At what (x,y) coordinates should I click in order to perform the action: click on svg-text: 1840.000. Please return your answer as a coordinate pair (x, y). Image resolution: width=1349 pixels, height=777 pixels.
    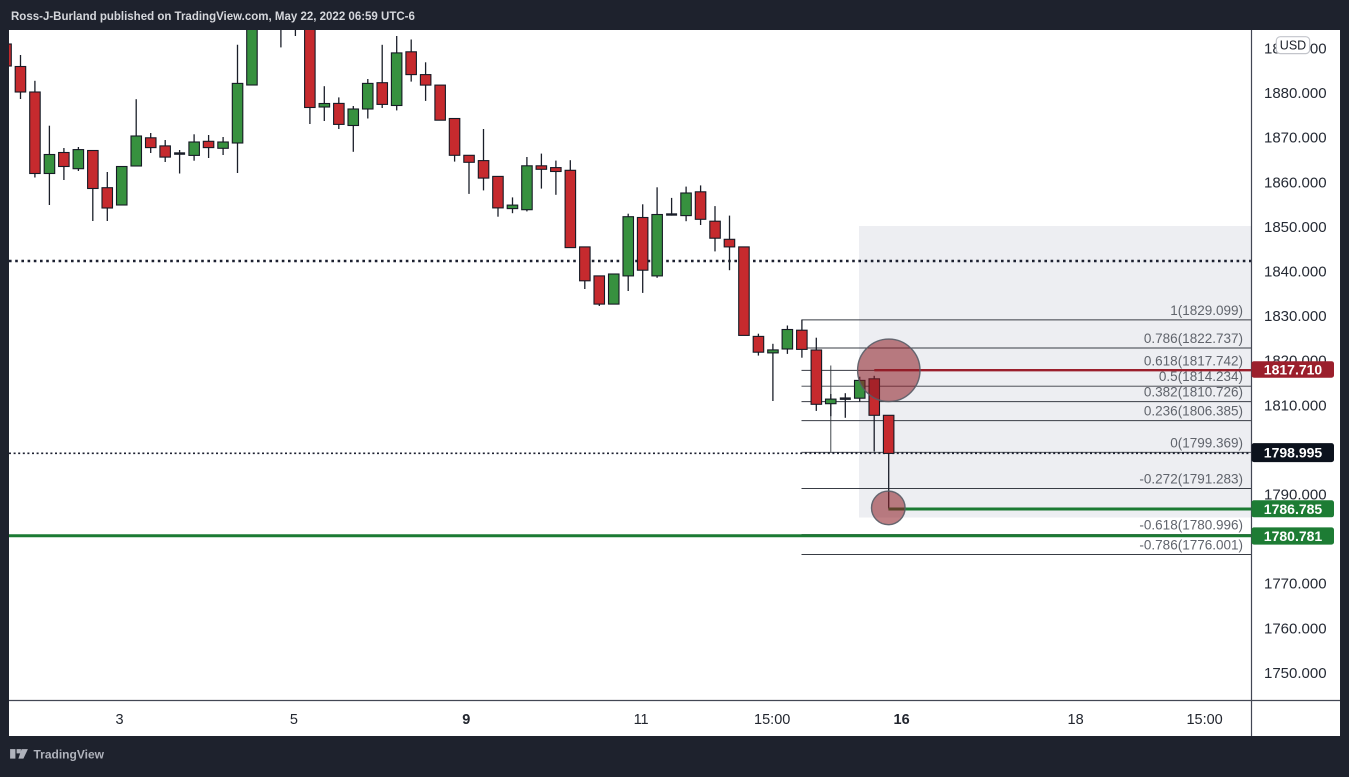
    Looking at the image, I should click on (1295, 272).